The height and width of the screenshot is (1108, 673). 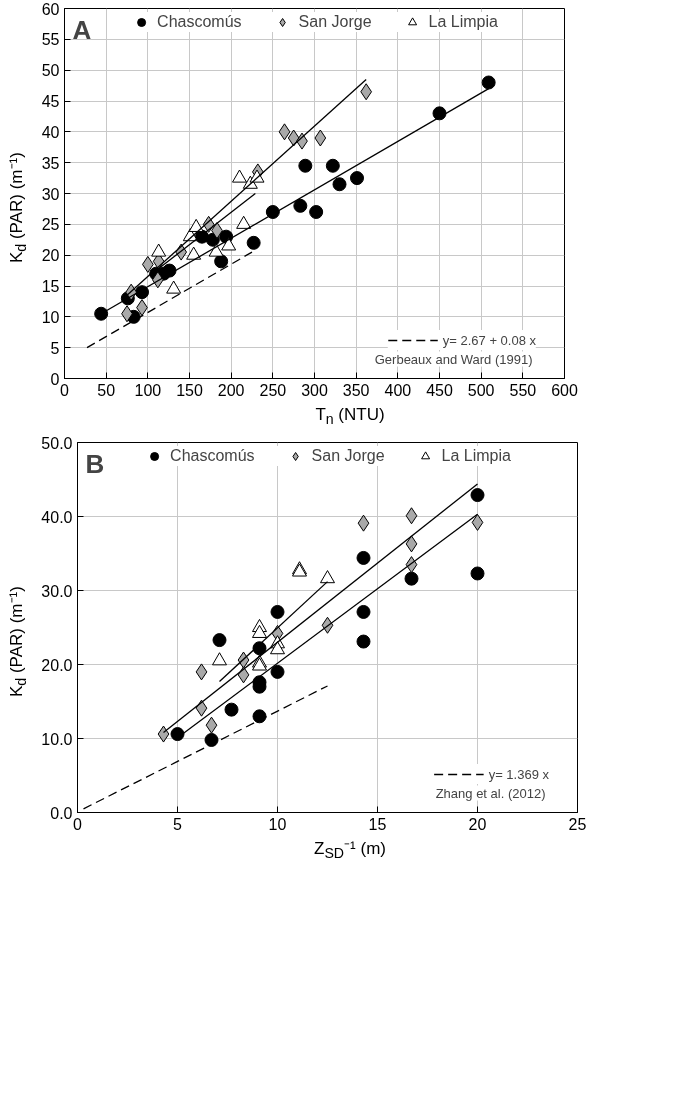 I want to click on x-tick-label: 50, so click(x=106, y=390).